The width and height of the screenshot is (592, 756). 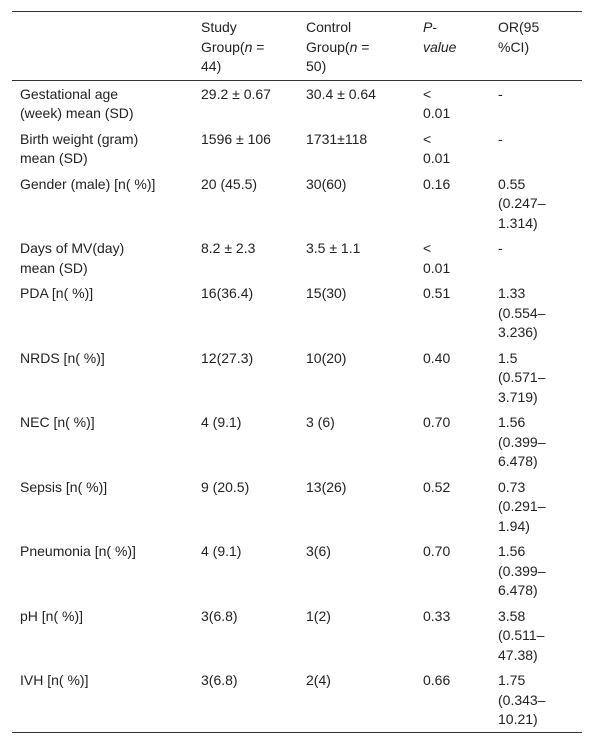 I want to click on table-cell: 3.5 ± 1.1, so click(x=333, y=248).